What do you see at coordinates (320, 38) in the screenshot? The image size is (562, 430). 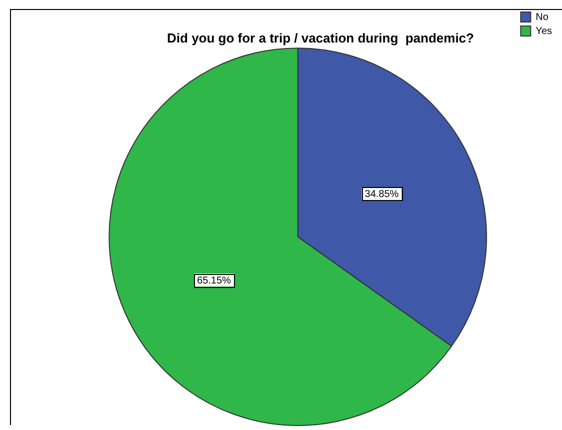 I see `text: Did you go for a trip / vacation during pandemic?` at bounding box center [320, 38].